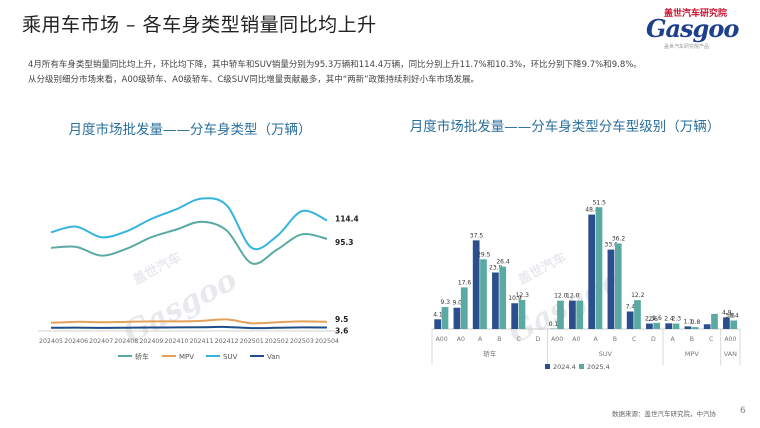  Describe the element at coordinates (638, 295) in the screenshot. I see `bar-value-label: 12.2` at that location.